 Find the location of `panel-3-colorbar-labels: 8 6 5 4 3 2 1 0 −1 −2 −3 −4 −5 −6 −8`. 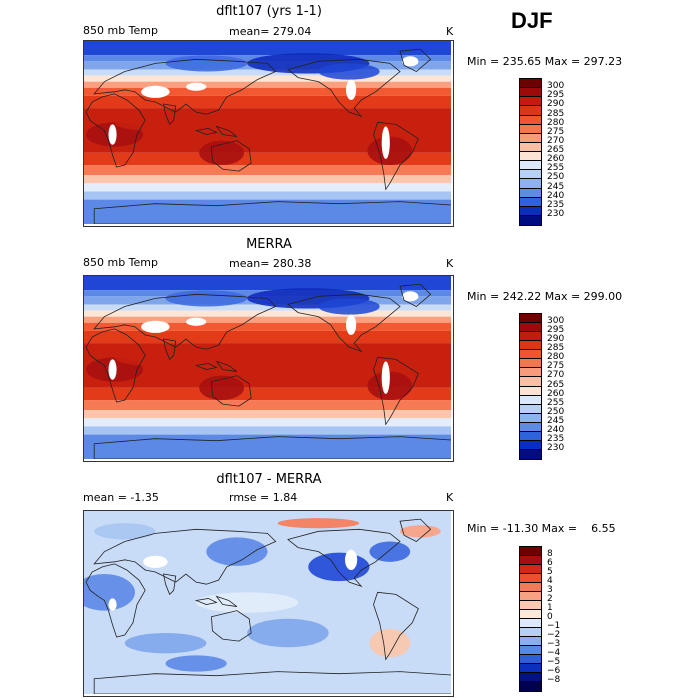

panel-3-colorbar-labels: 8 6 5 4 3 2 1 0 −1 −2 −3 −4 −5 −6 −8 is located at coordinates (567, 619).